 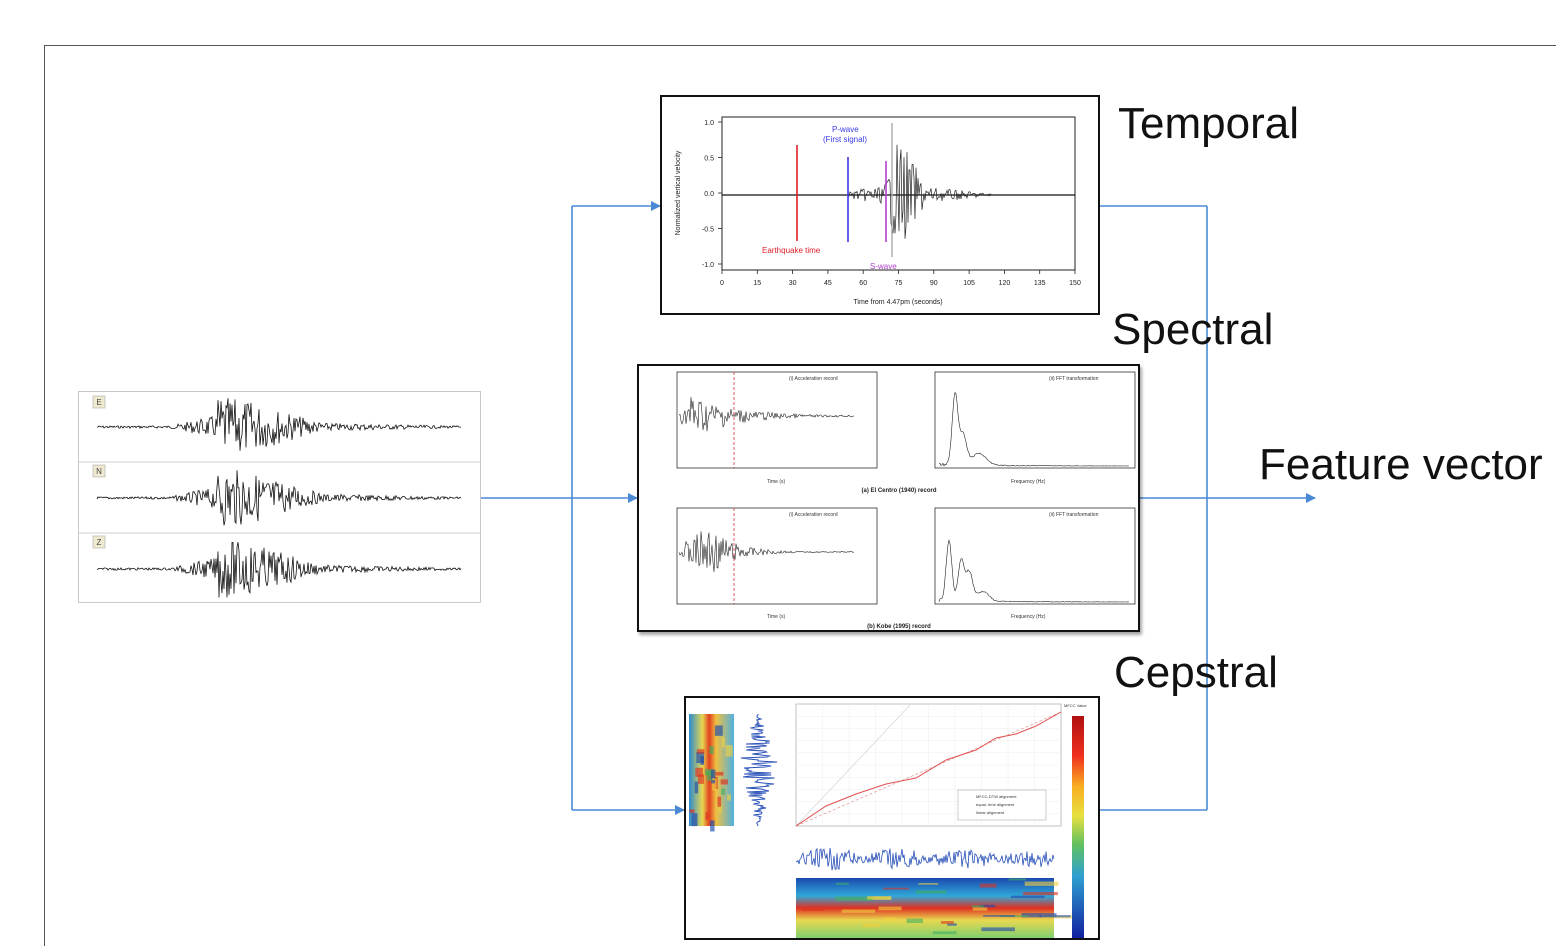 What do you see at coordinates (828, 283) in the screenshot?
I see `temporal-x-tick: 45` at bounding box center [828, 283].